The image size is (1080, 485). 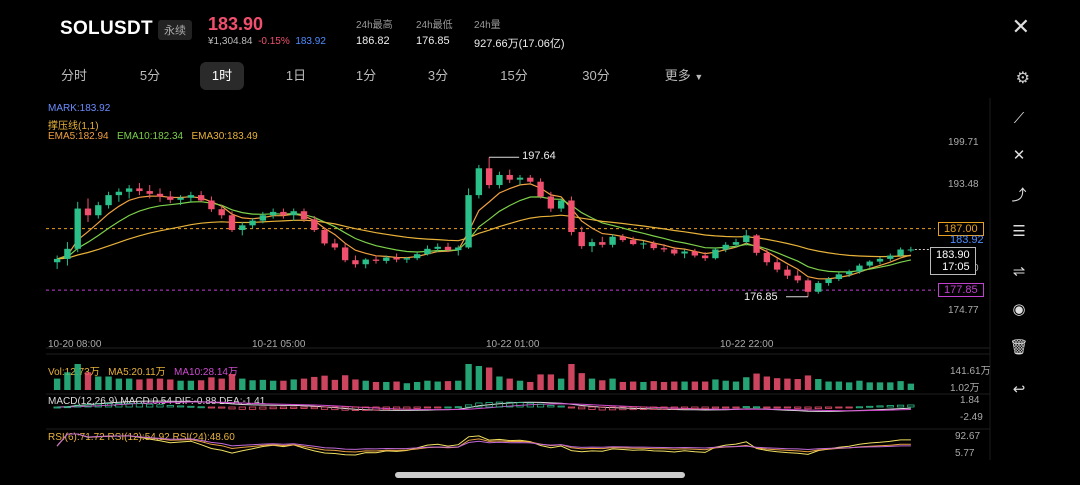 I want to click on tab-more: 更多 ▼, so click(x=684, y=76).